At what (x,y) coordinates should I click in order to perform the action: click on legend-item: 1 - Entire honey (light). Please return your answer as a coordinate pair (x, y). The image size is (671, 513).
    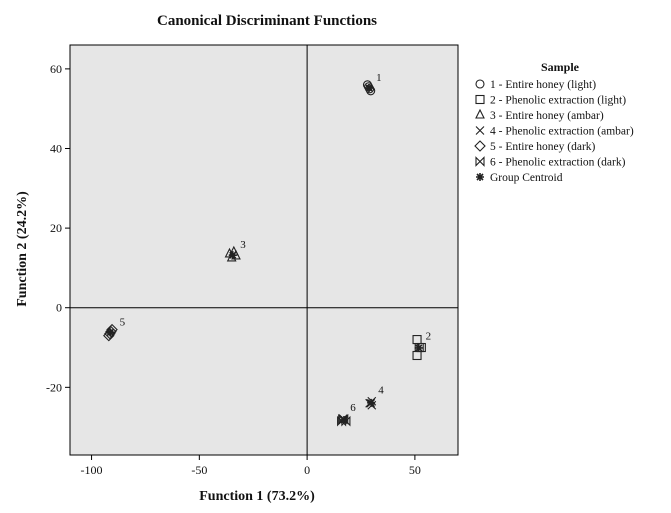
    Looking at the image, I should click on (535, 85).